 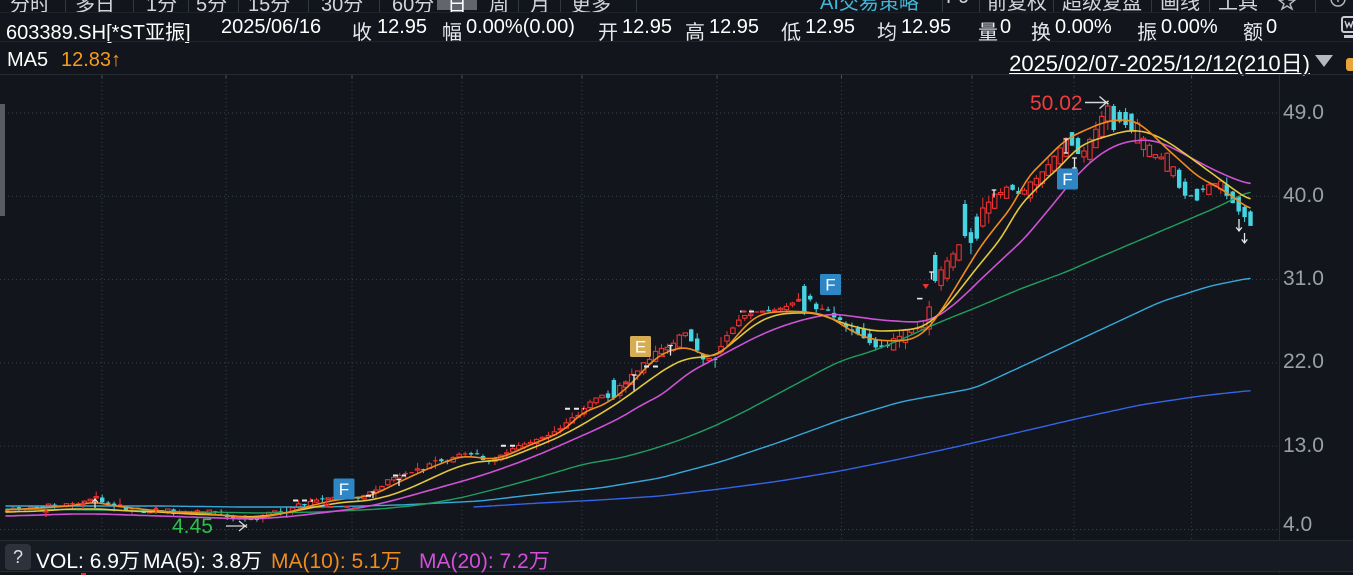 What do you see at coordinates (640, 347) in the screenshot?
I see `svg-text: E` at bounding box center [640, 347].